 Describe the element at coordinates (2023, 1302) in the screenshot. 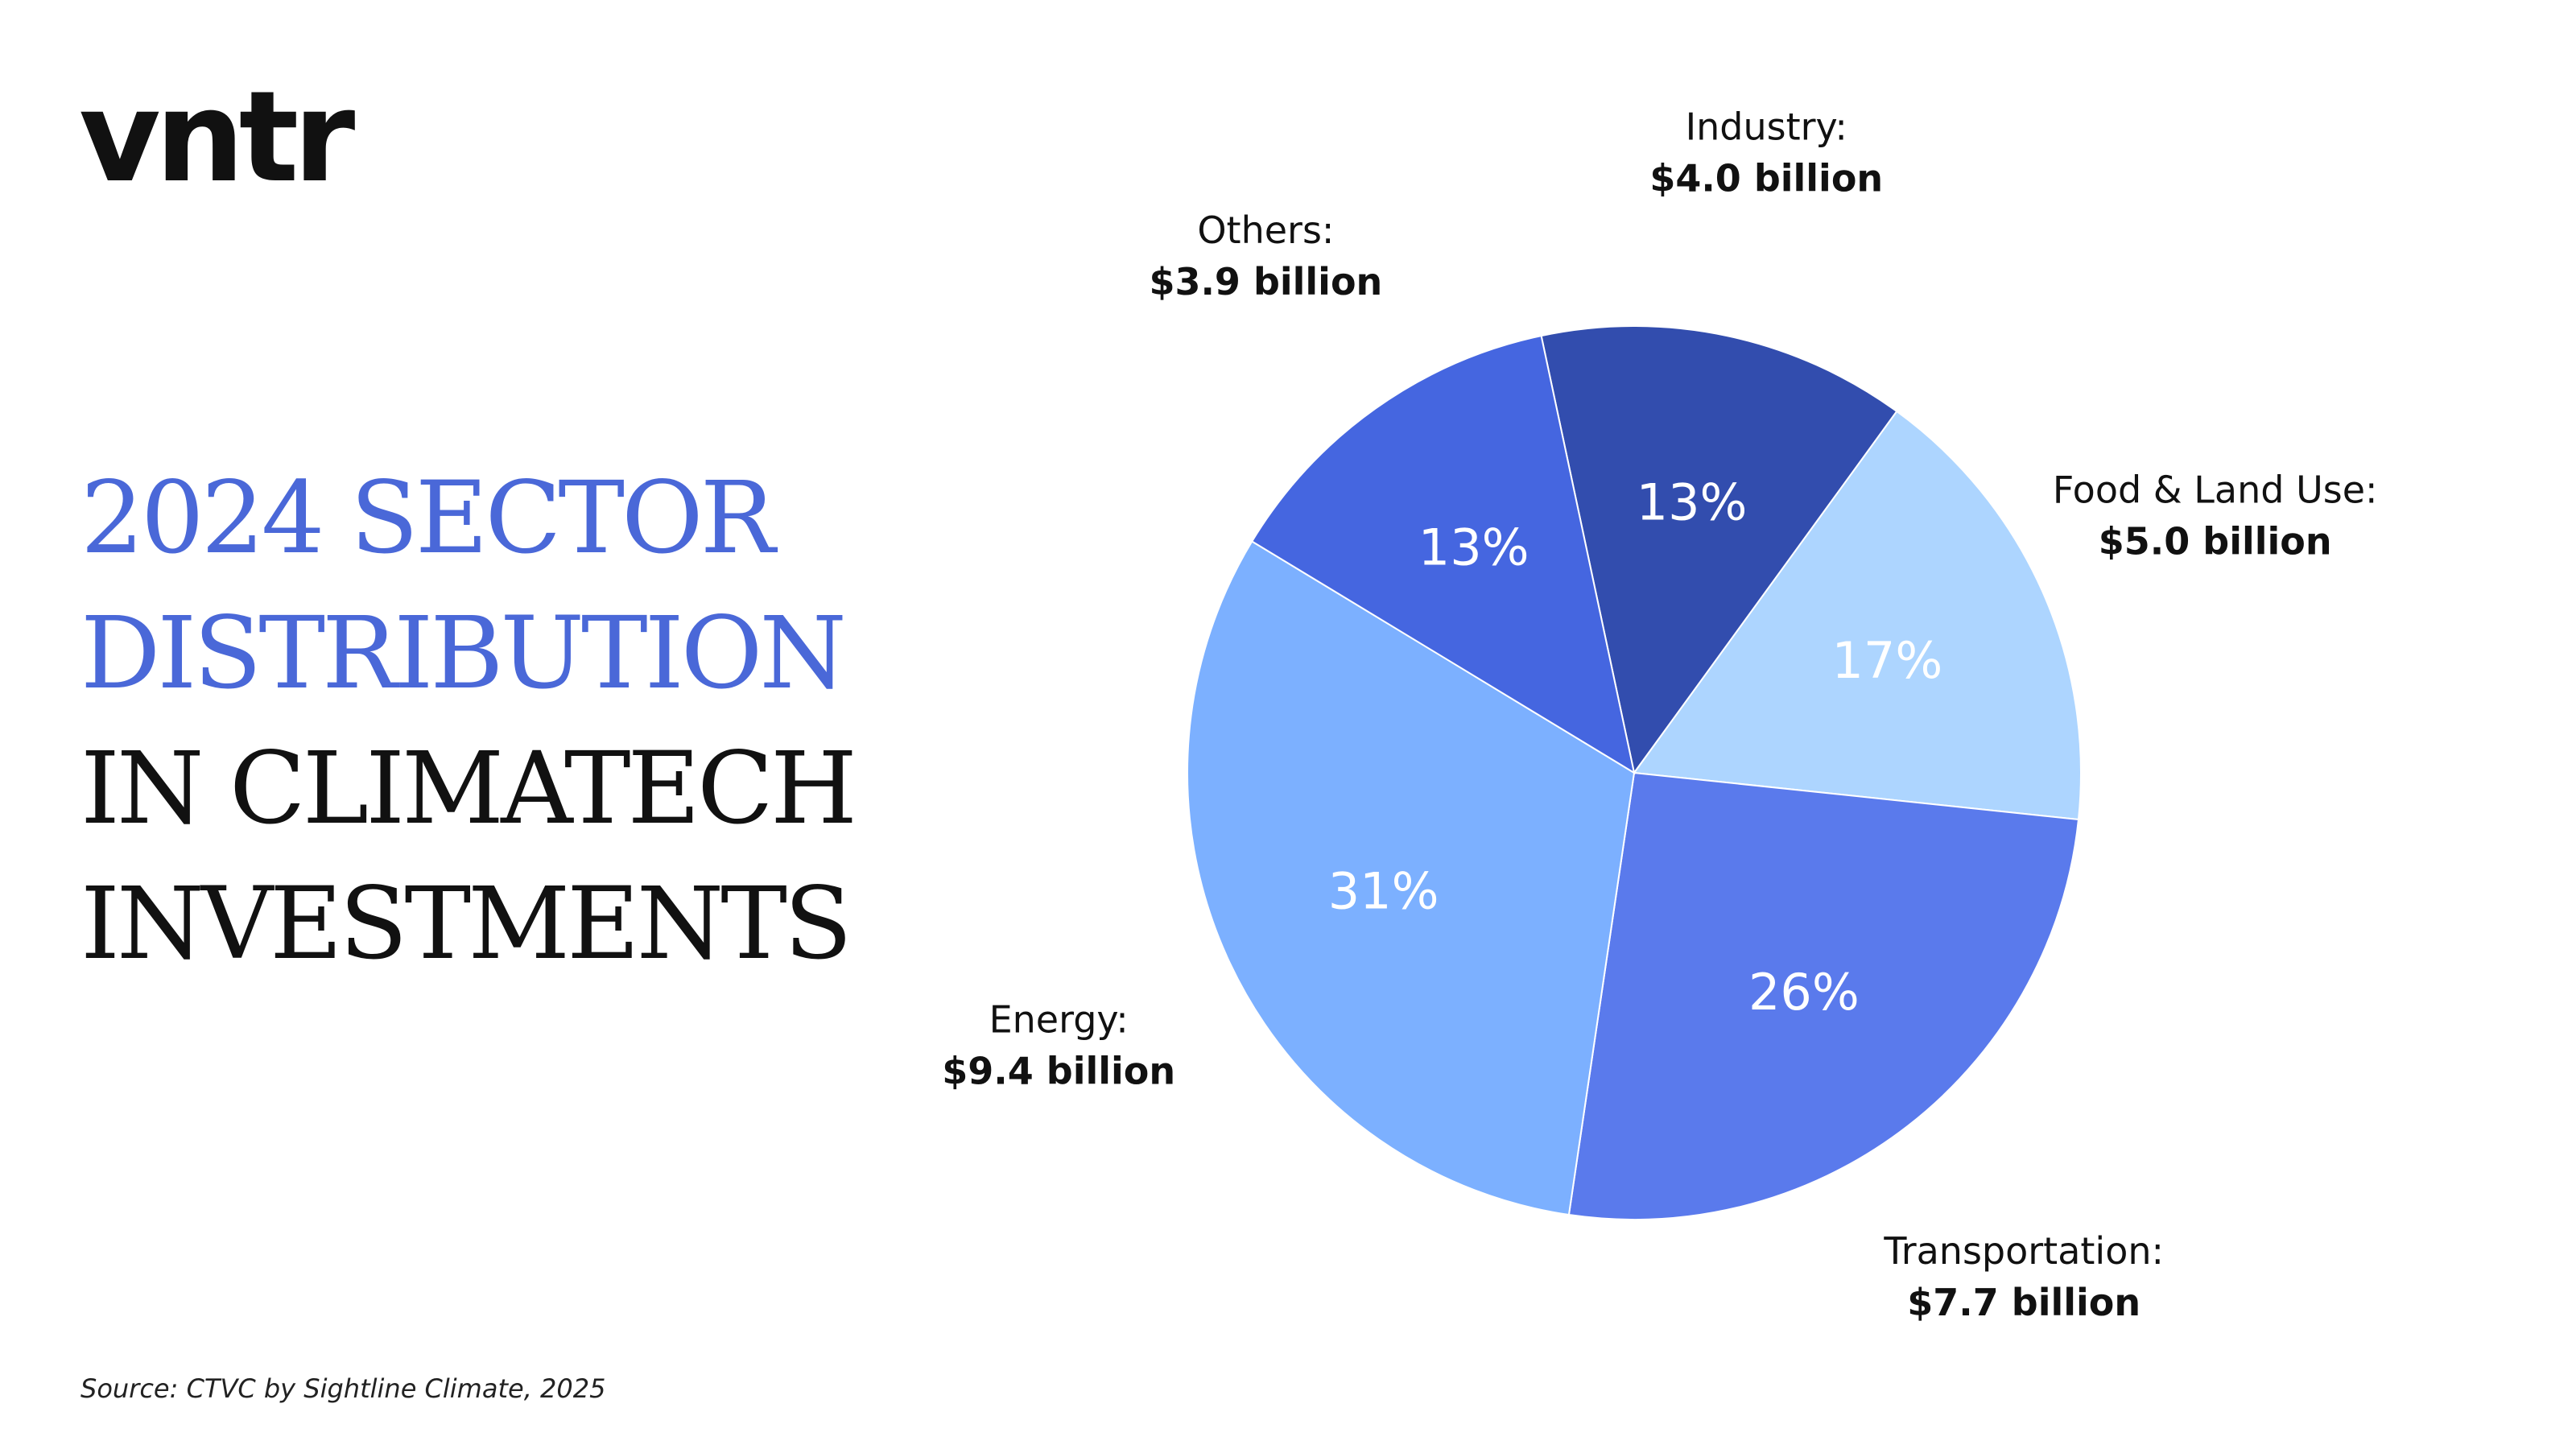

I see `slice-value-3: $7.7 billion` at that location.